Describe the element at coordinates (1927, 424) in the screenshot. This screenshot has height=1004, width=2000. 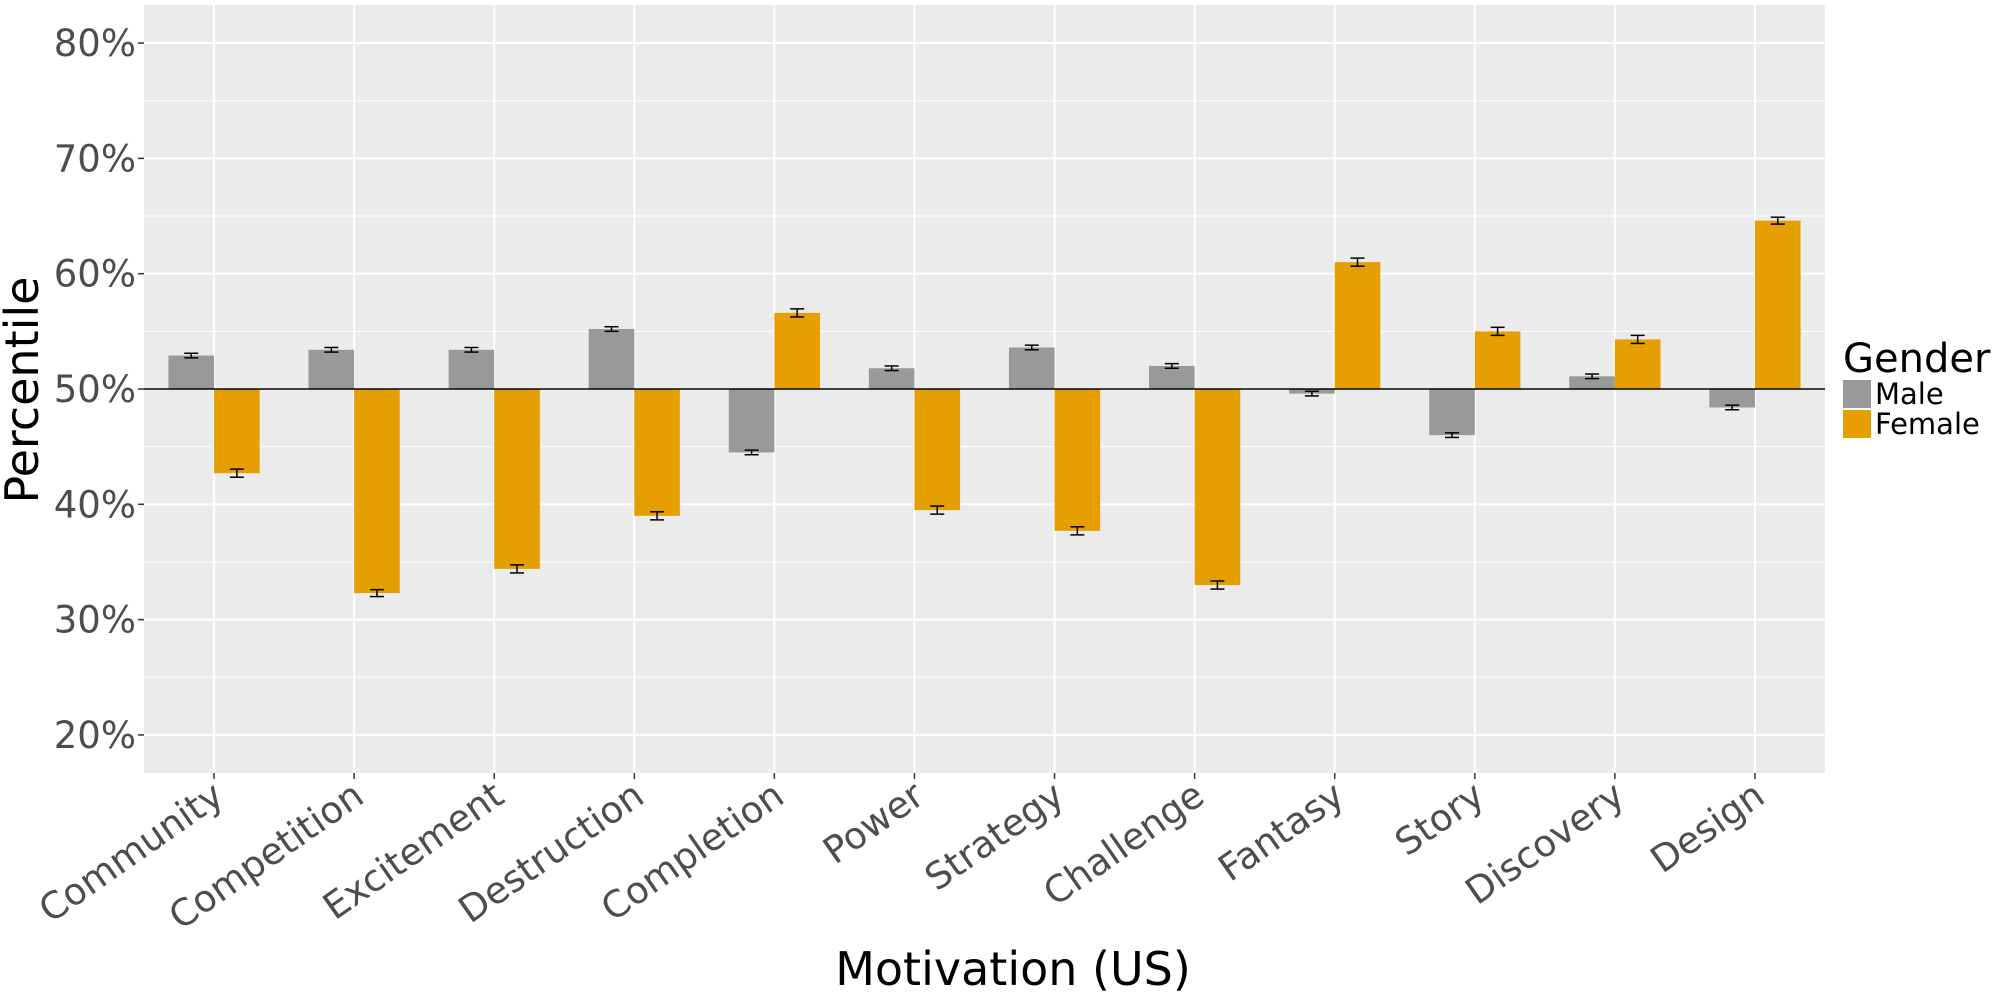
I see `legend-label-female: Female` at that location.